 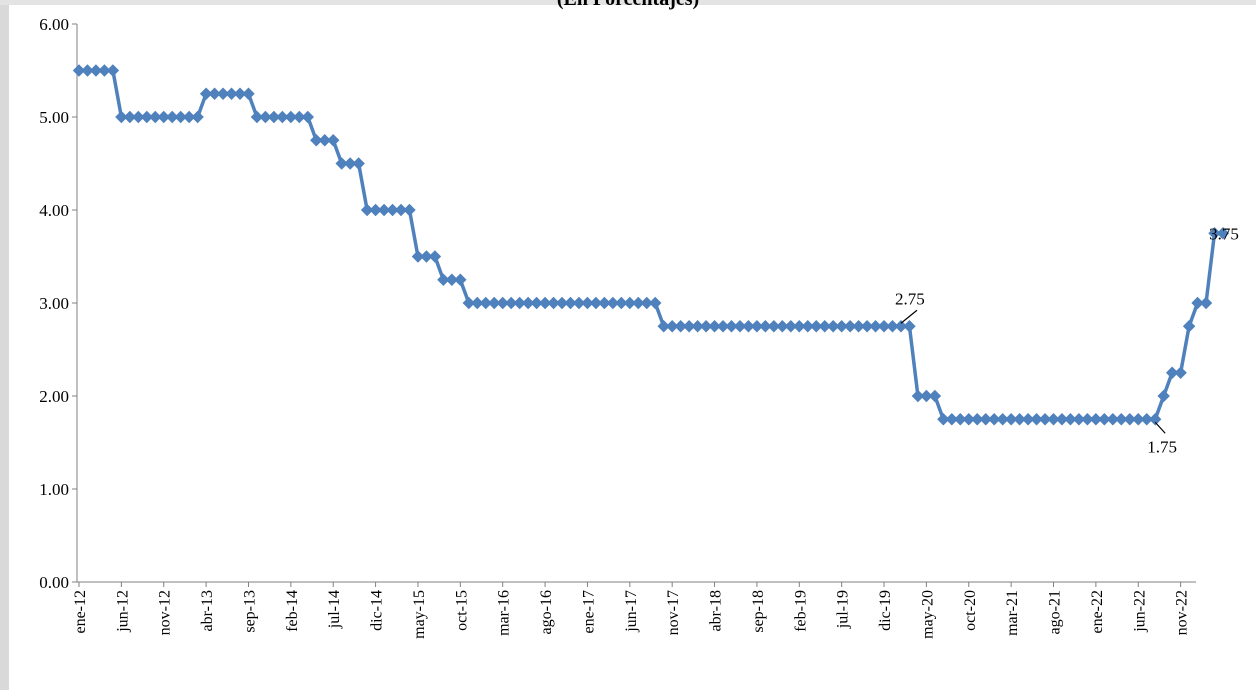 I want to click on chart-title: (En Porcentajes), so click(x=628, y=5).